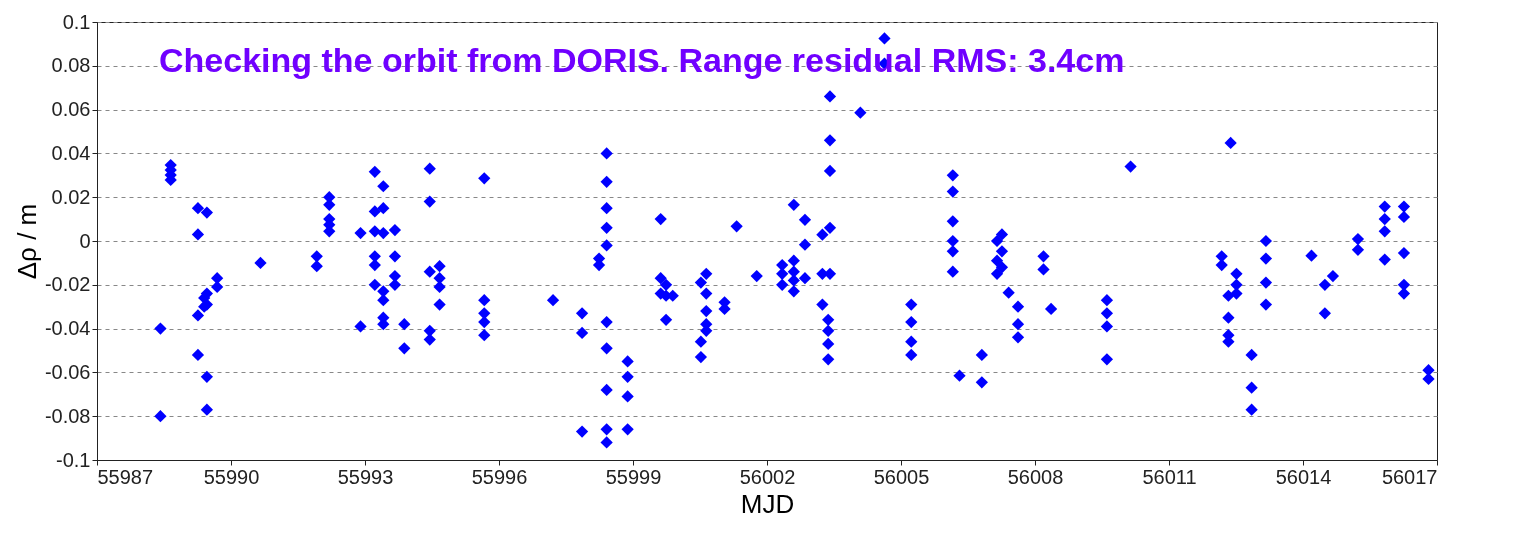 The width and height of the screenshot is (1531, 549). Describe the element at coordinates (1409, 476) in the screenshot. I see `x-tick-label: 56017` at that location.